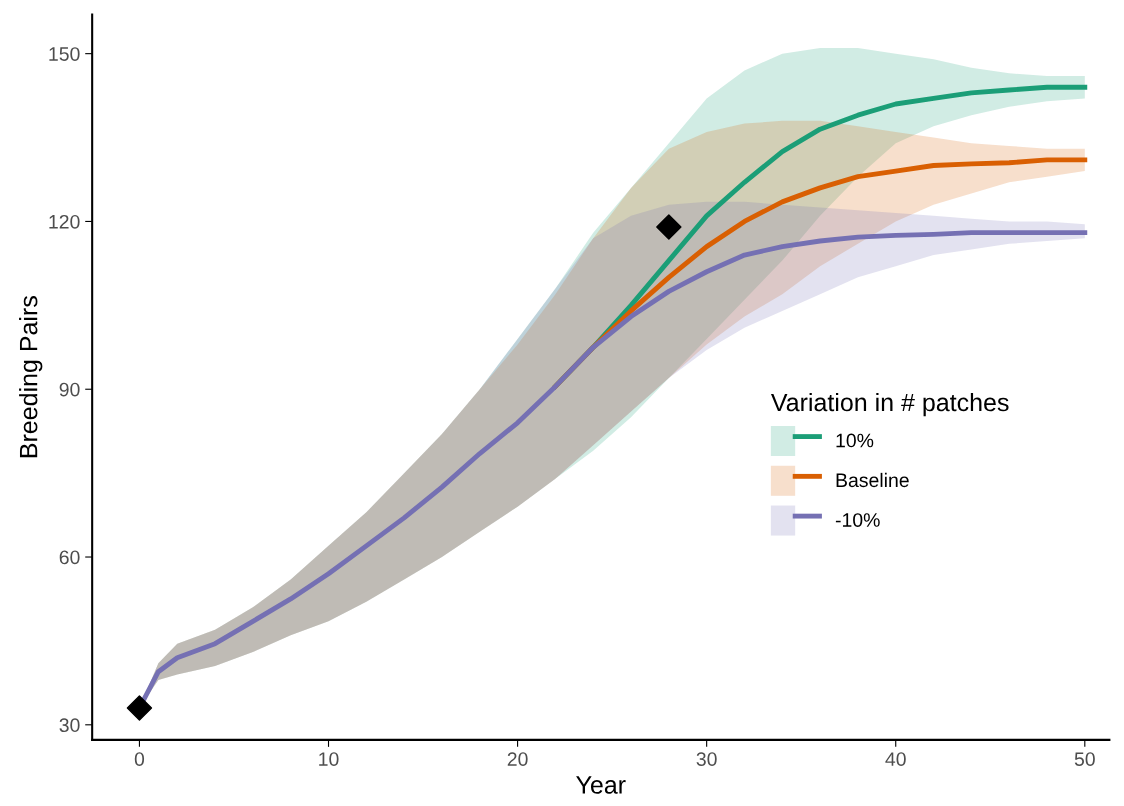 Image resolution: width=1124 pixels, height=806 pixels. I want to click on x-tick-label: 40, so click(895, 759).